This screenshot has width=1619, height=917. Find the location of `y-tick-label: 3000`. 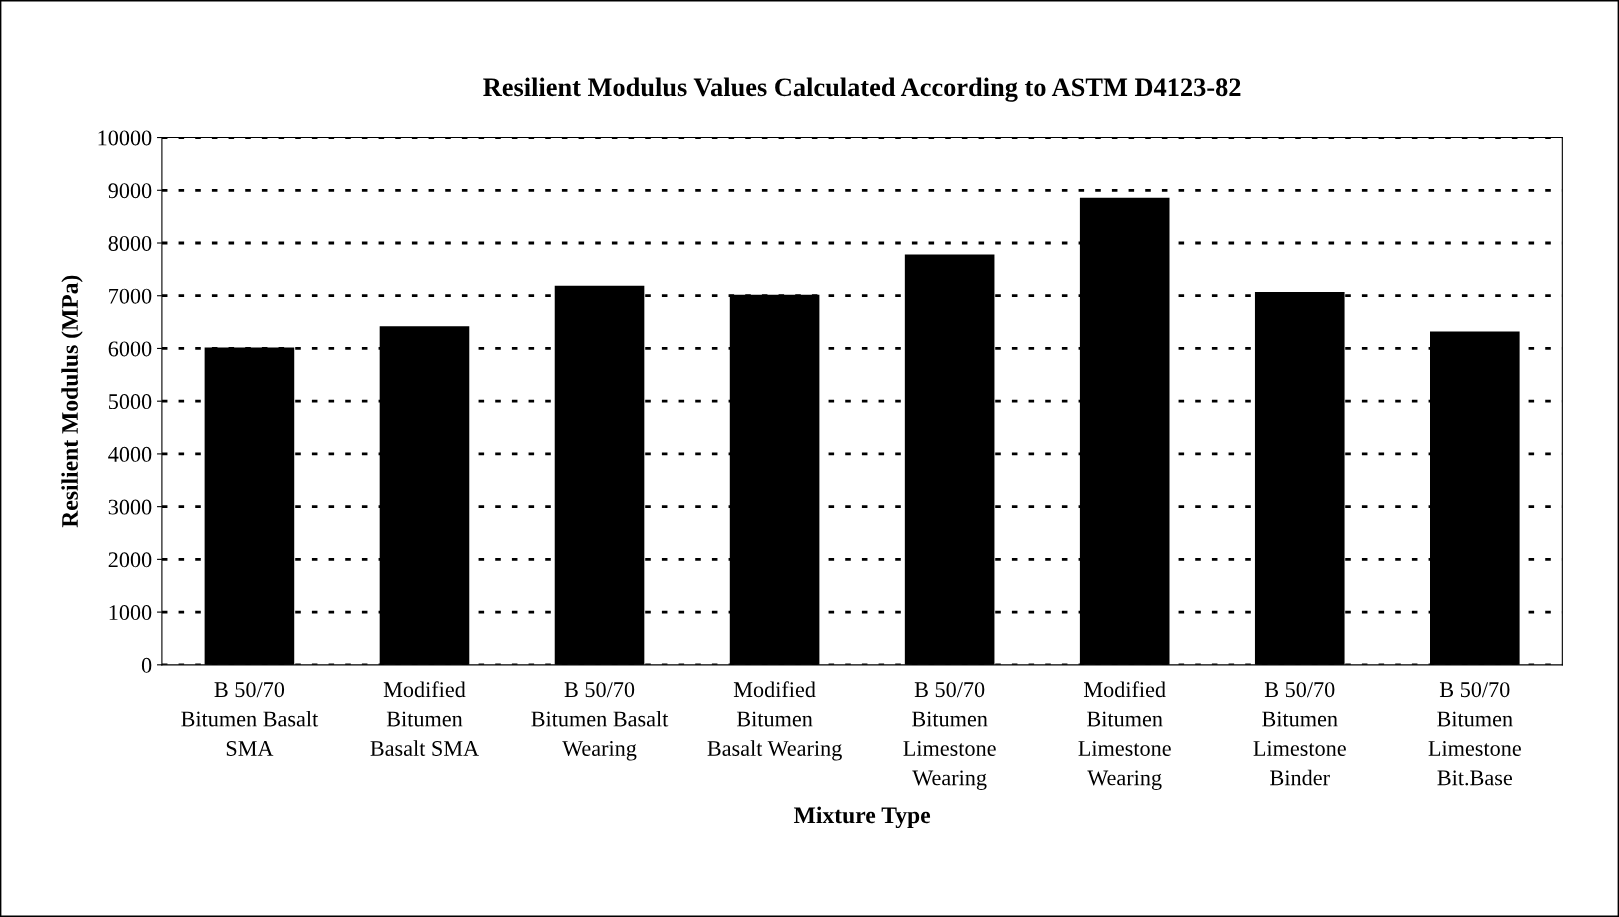

y-tick-label: 3000 is located at coordinates (130, 507).